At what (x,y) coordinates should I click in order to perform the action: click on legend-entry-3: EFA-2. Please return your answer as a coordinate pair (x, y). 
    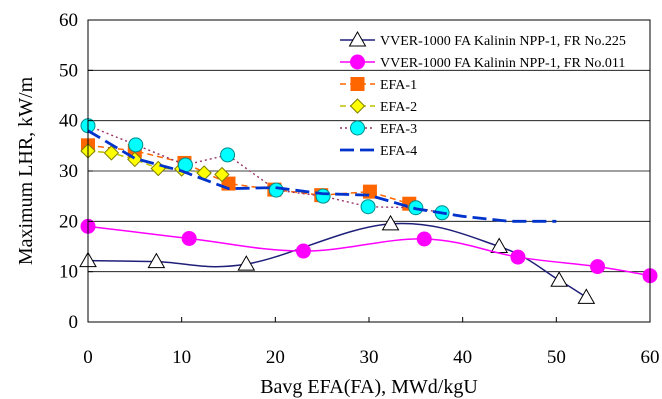
    Looking at the image, I should click on (378, 106).